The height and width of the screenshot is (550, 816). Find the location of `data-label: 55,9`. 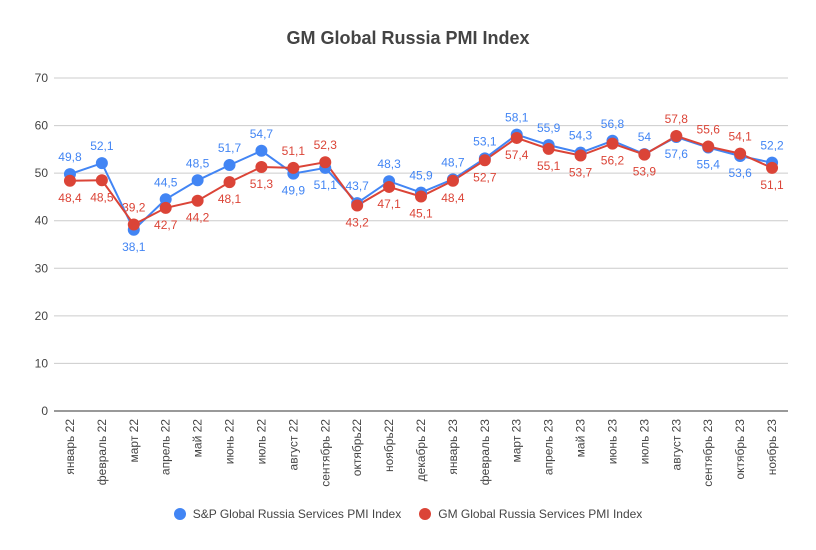

data-label: 55,9 is located at coordinates (549, 128).